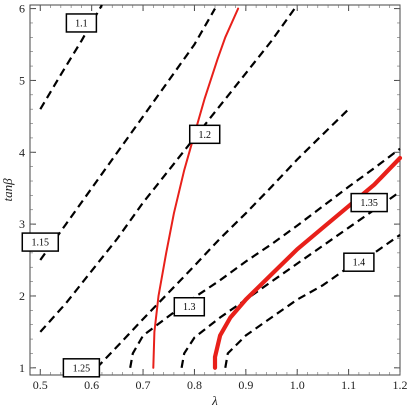  Describe the element at coordinates (22, 368) in the screenshot. I see `y-tick-label: 1` at that location.